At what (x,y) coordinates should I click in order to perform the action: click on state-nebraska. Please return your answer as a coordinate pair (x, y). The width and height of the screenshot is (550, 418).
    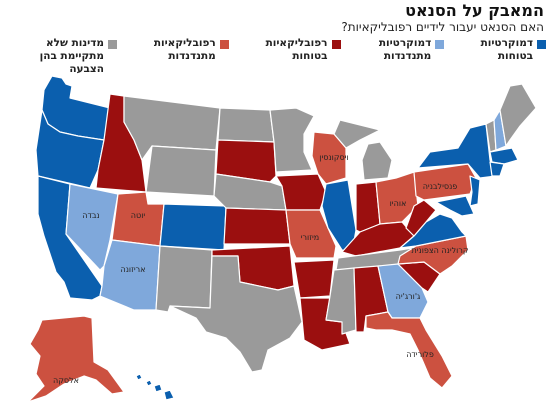
    Looking at the image, I should click on (250, 192).